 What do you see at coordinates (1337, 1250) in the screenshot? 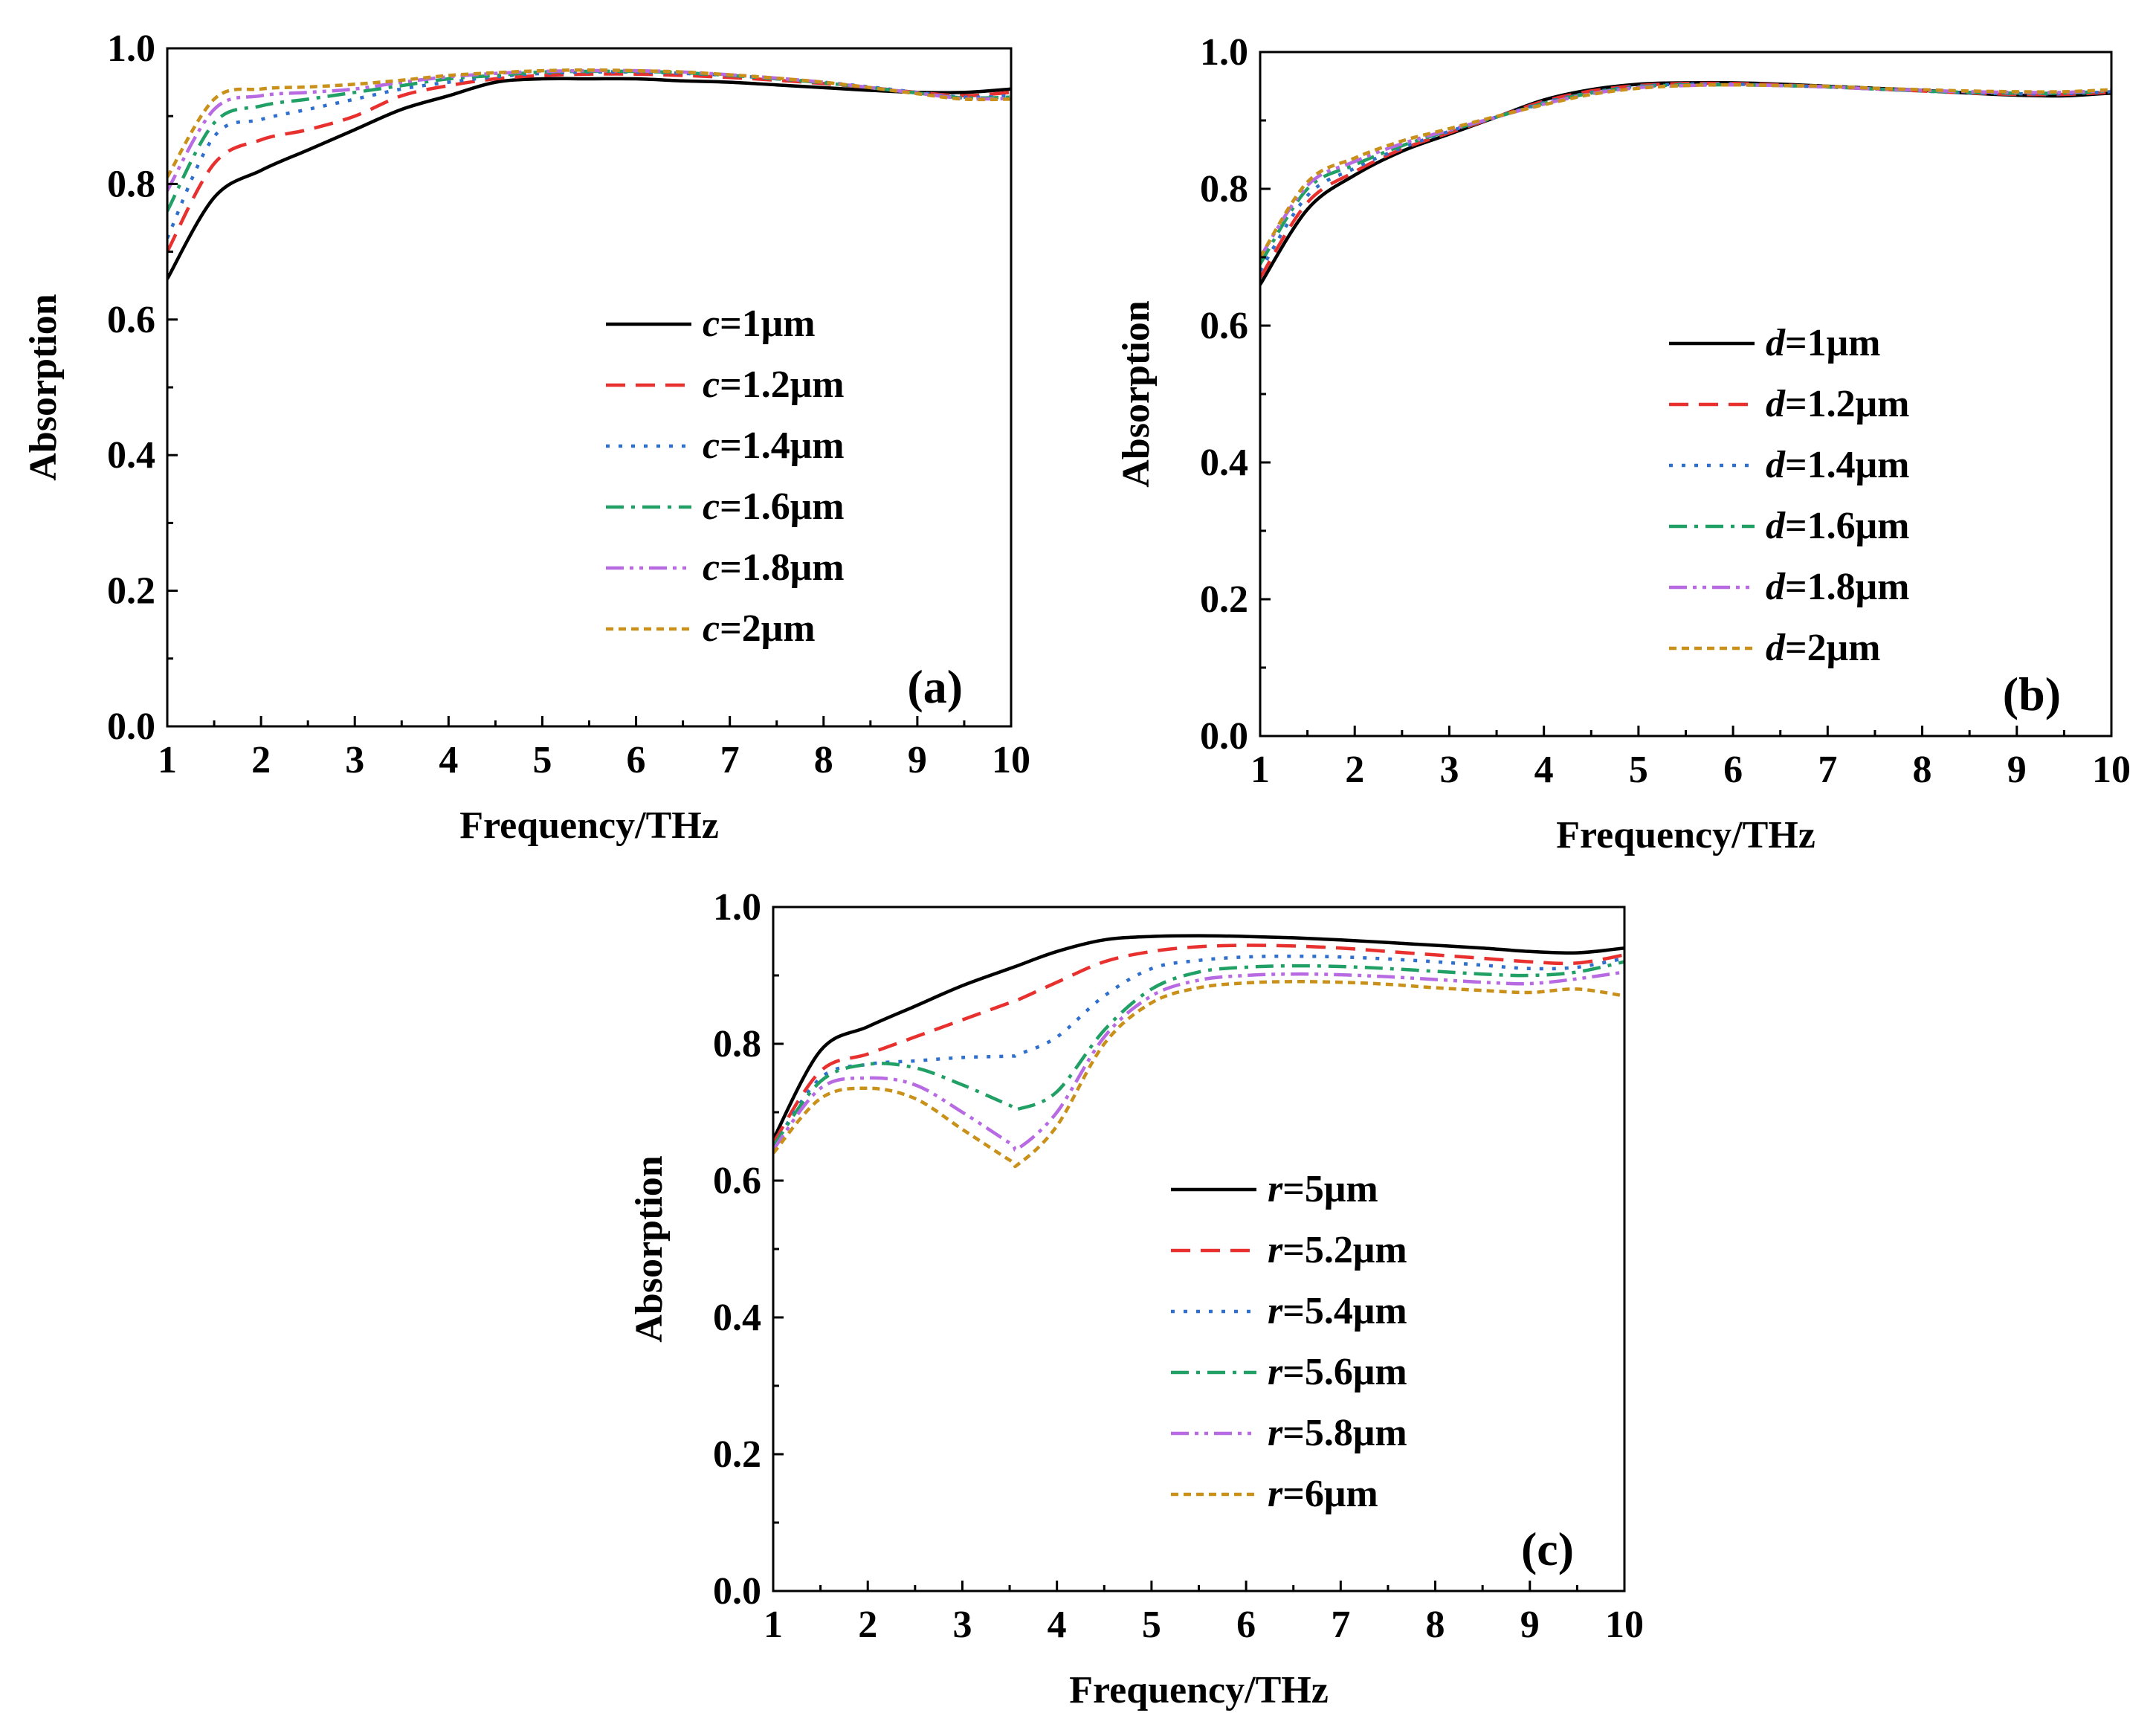
I see `legend-label-2: r=5.2μm` at bounding box center [1337, 1250].